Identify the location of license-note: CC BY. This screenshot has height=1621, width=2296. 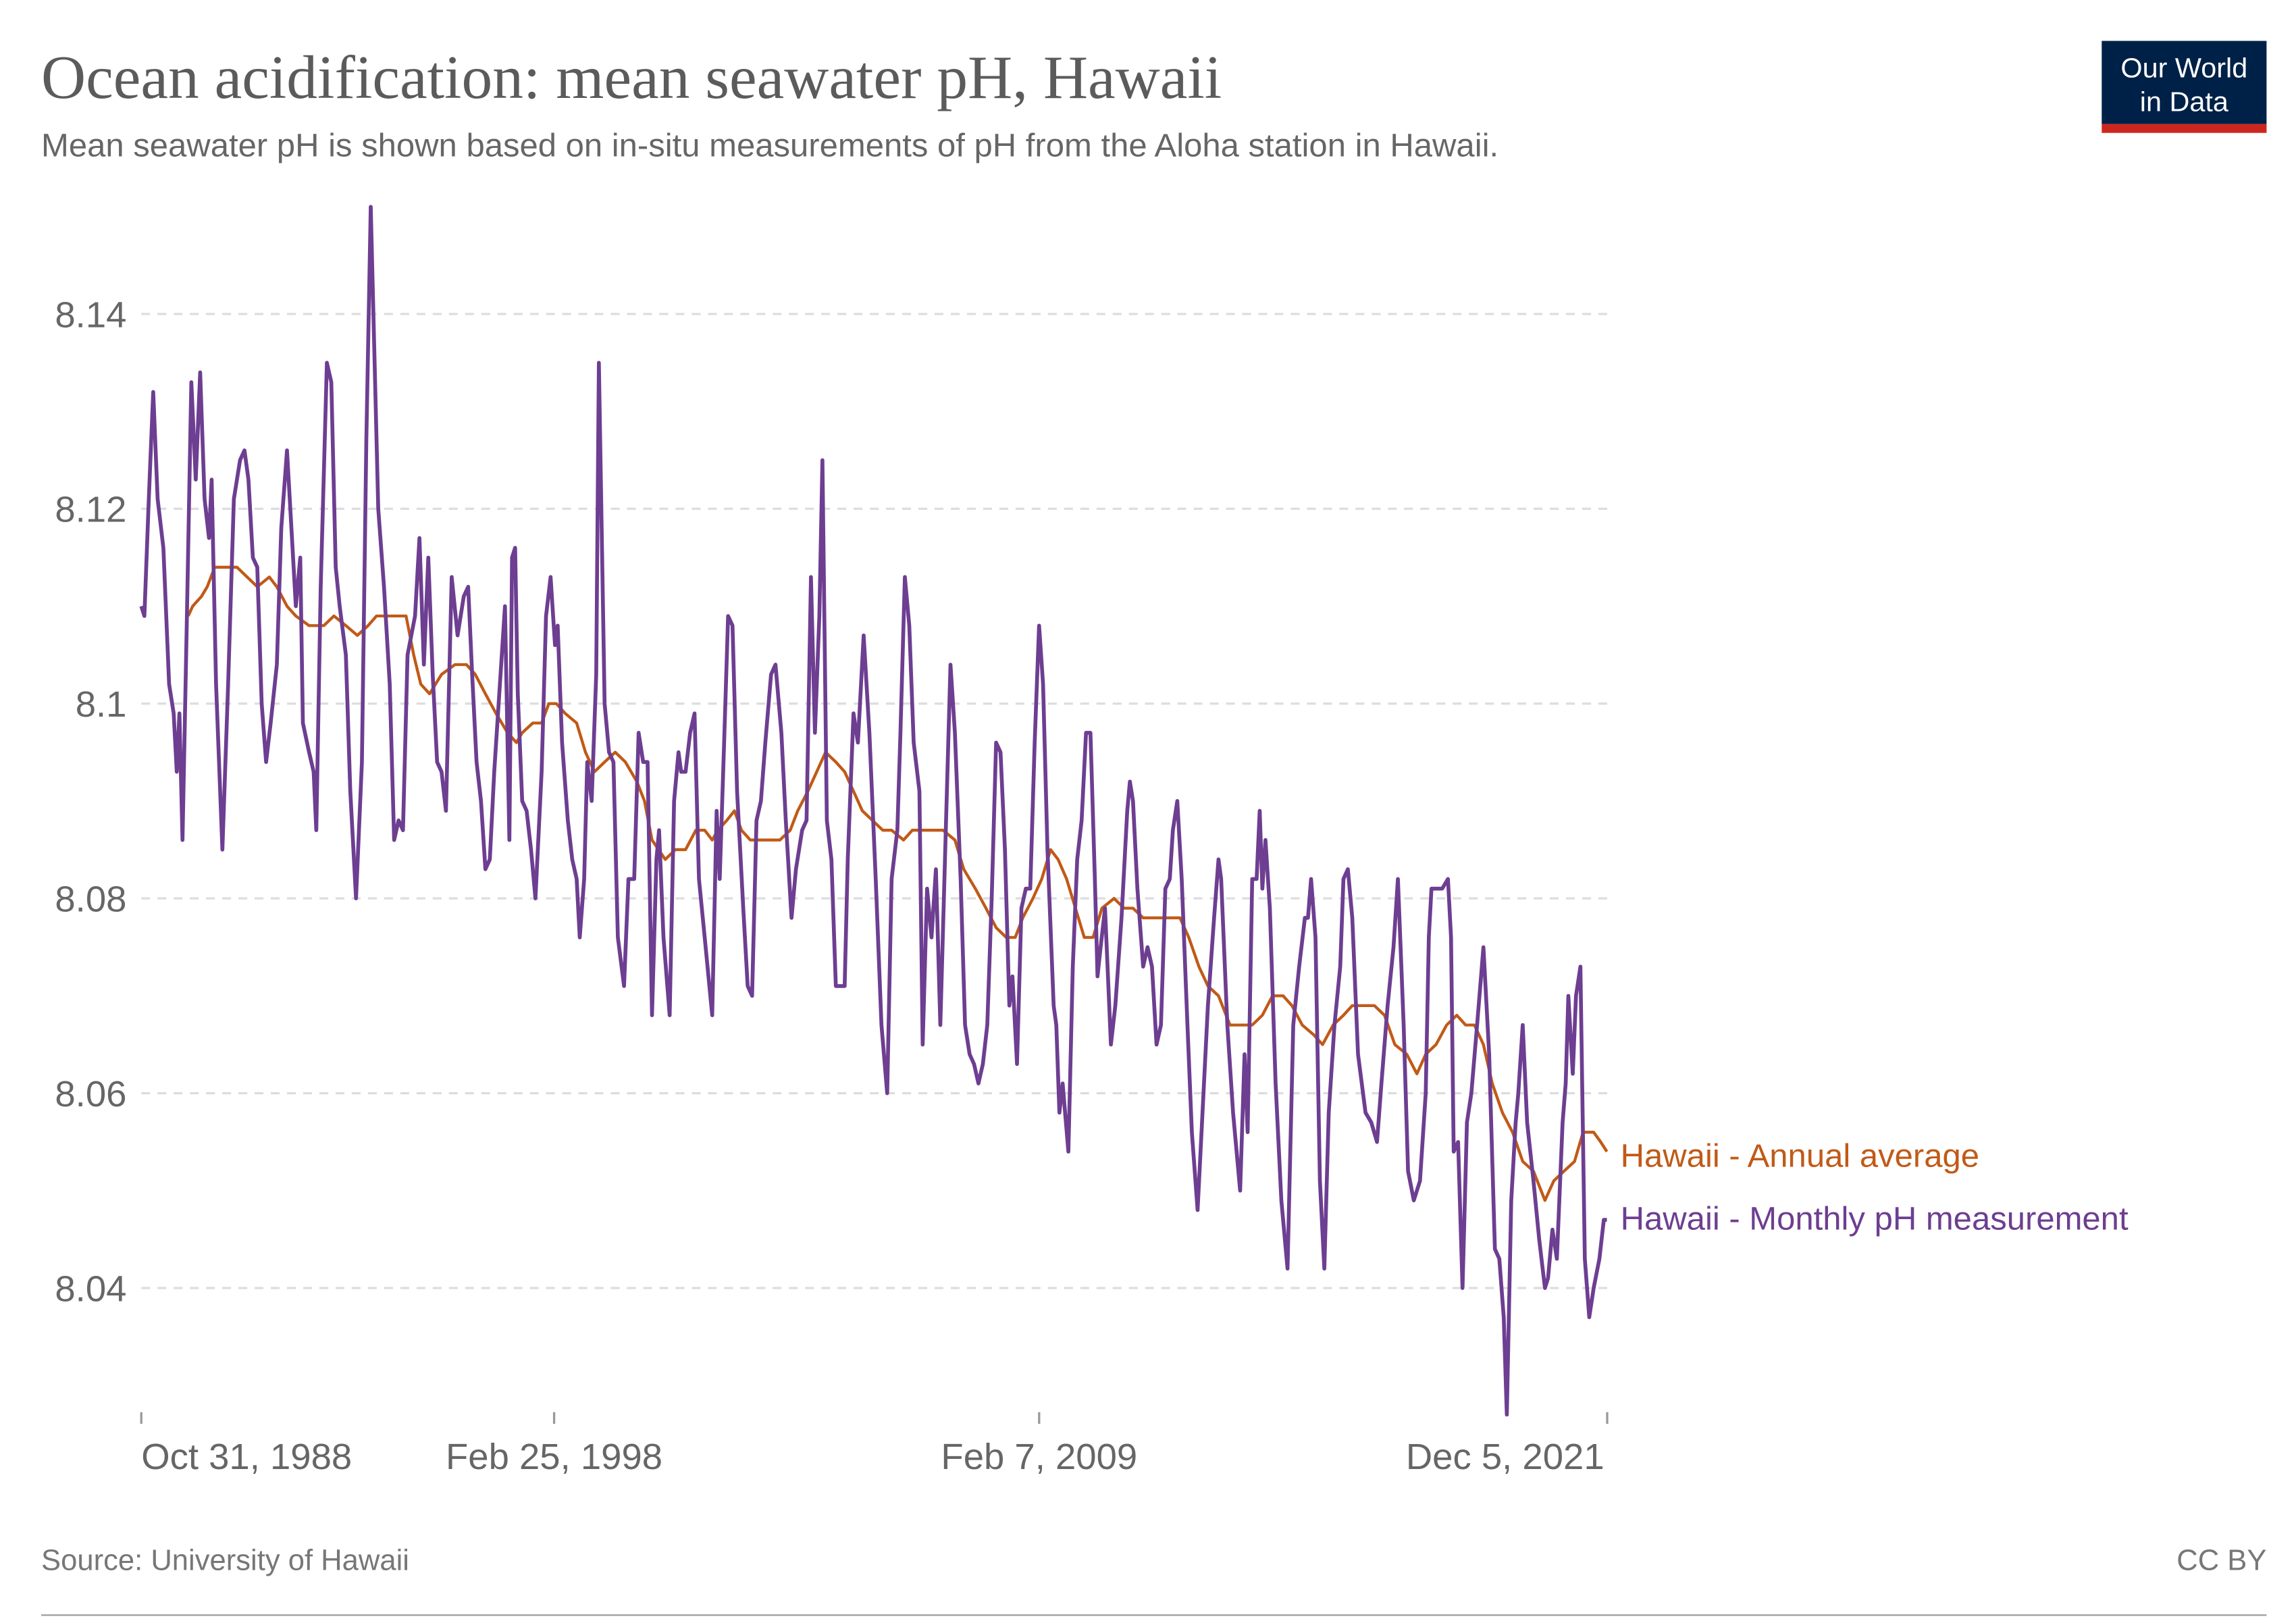
(2221, 1560).